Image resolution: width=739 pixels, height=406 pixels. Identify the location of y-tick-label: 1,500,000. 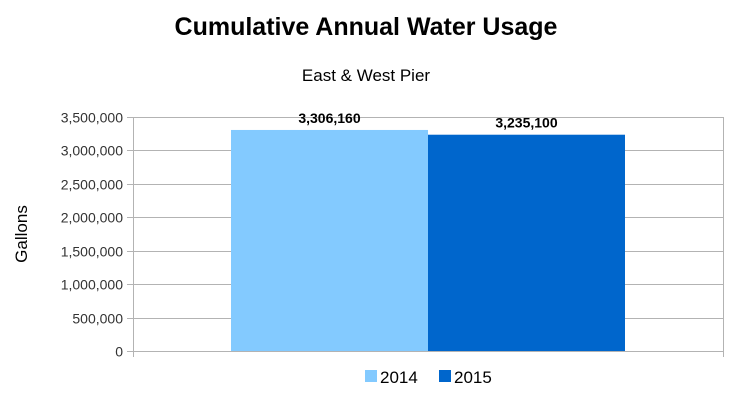
(92, 252).